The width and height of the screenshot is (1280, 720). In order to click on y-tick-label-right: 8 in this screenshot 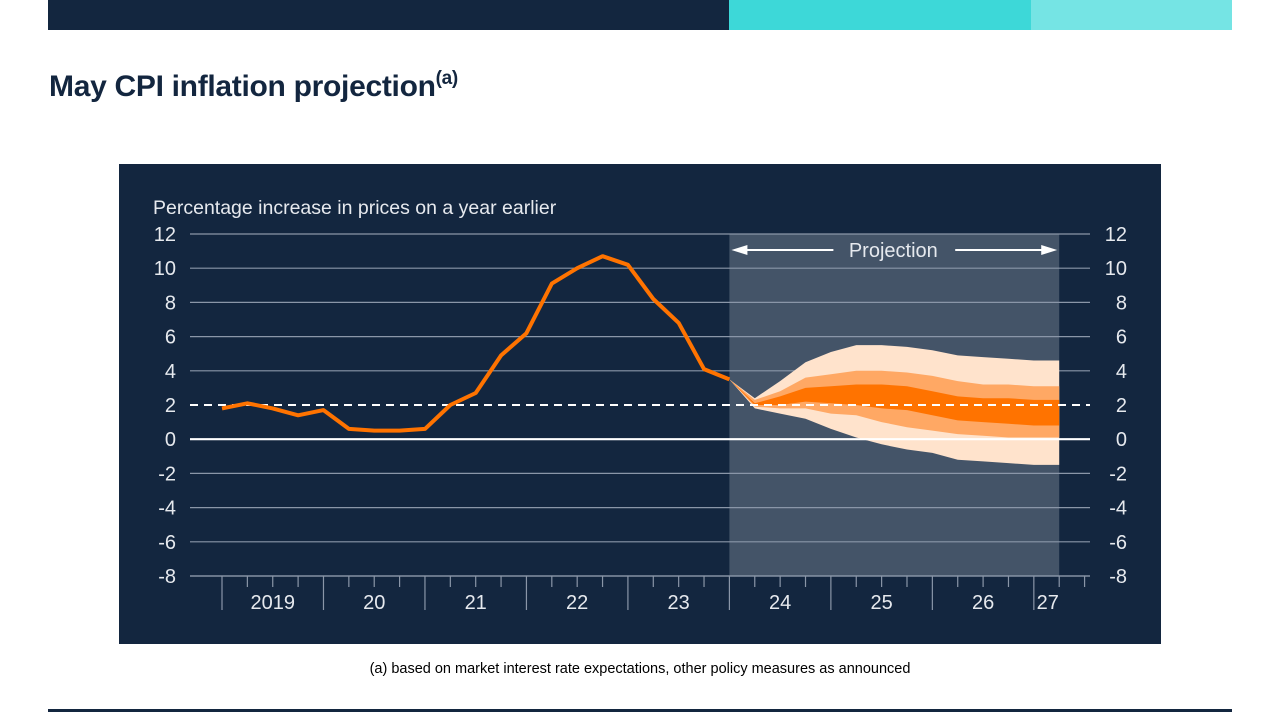, I will do `click(1121, 303)`.